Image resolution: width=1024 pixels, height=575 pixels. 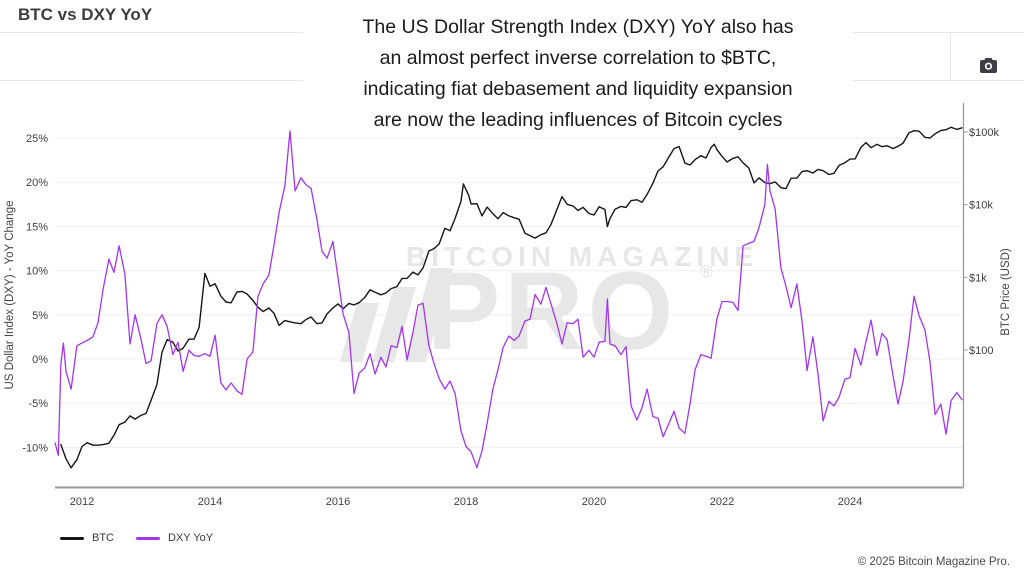 What do you see at coordinates (582, 256) in the screenshot?
I see `watermark-text-line1: BITCOIN MAGAZINE` at bounding box center [582, 256].